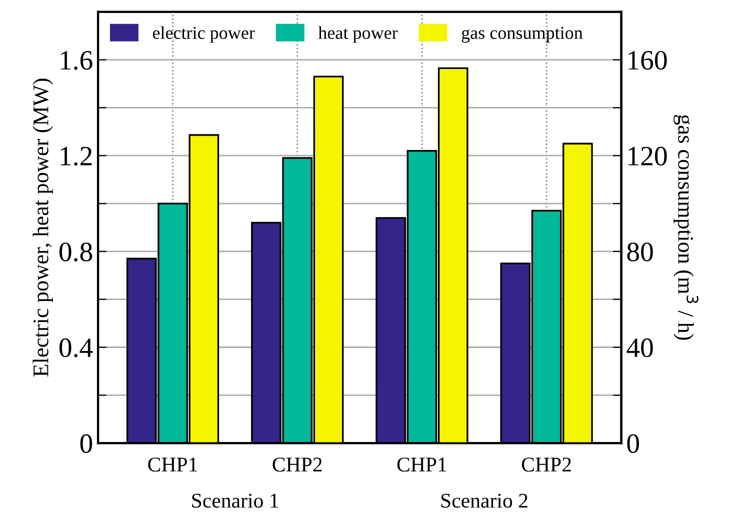 The image size is (737, 517). What do you see at coordinates (633, 443) in the screenshot?
I see `y2-tick-label: 0` at bounding box center [633, 443].